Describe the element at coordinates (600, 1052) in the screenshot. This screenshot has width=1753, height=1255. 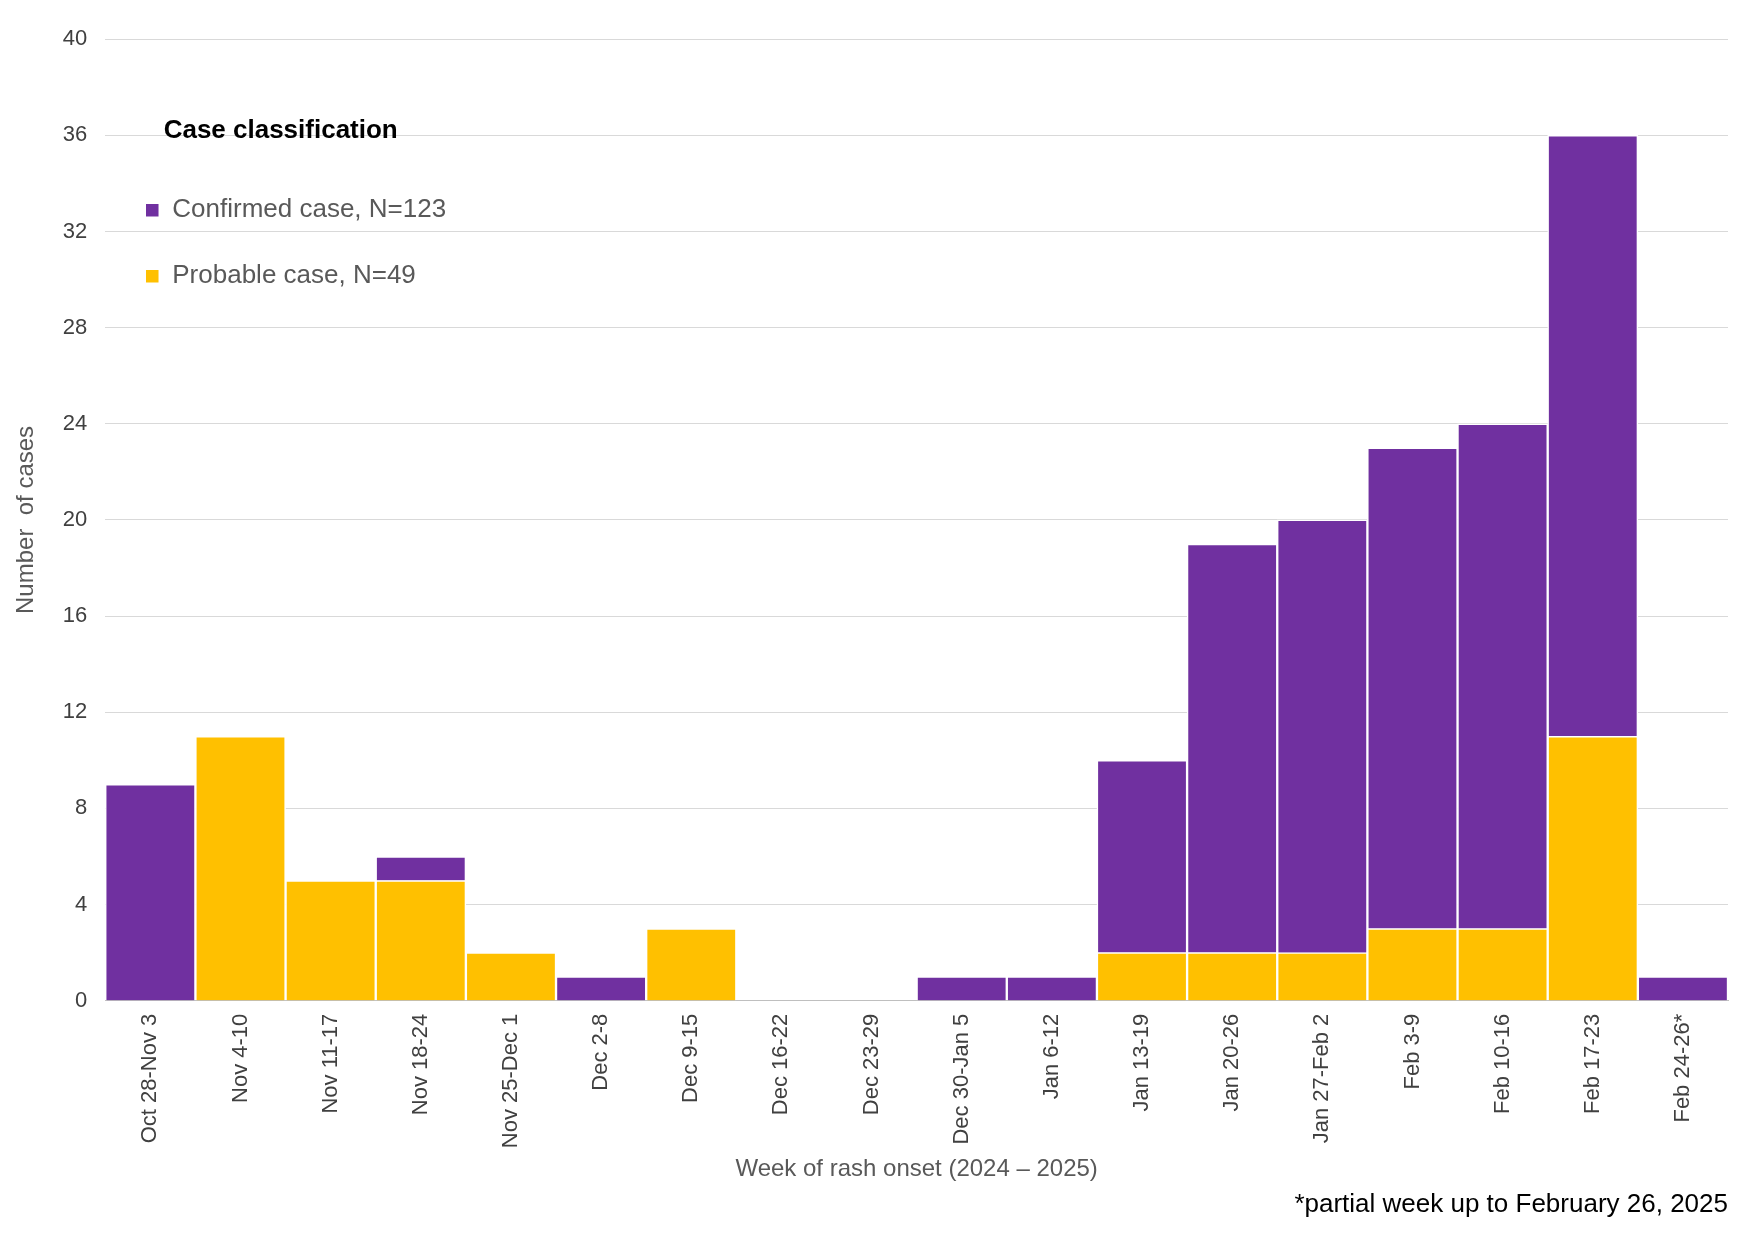
I see `x-tick-label: Dec 2-8` at that location.